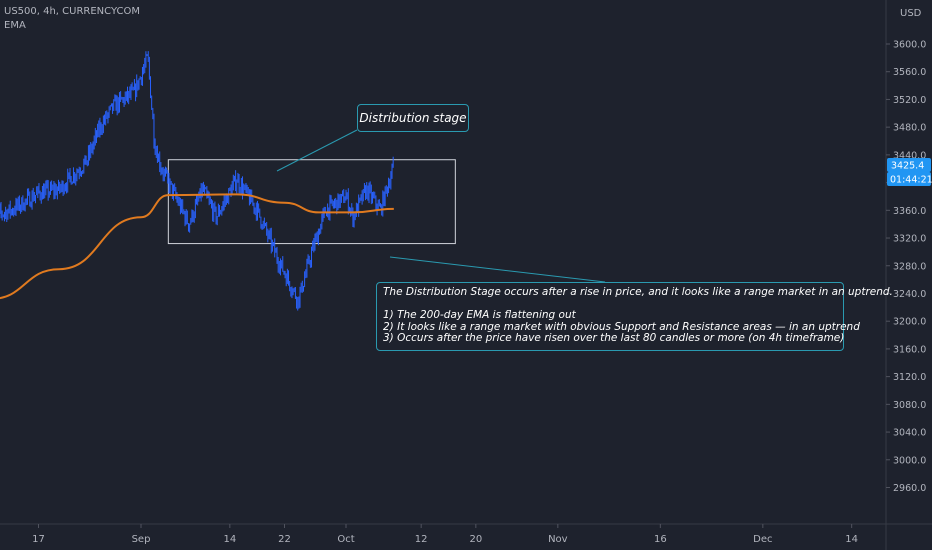 The width and height of the screenshot is (932, 550). Describe the element at coordinates (762, 539) in the screenshot. I see `time-tick-label: Dec` at that location.